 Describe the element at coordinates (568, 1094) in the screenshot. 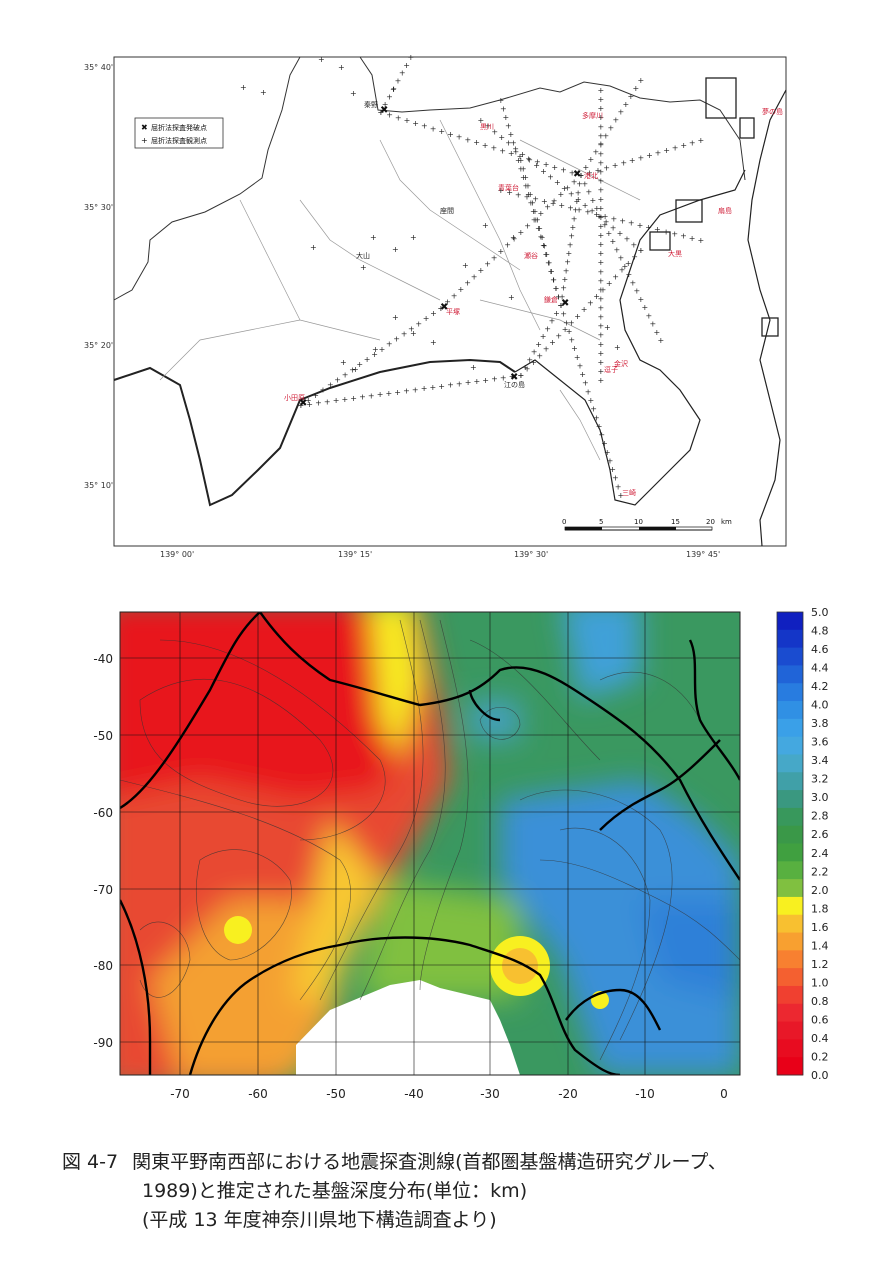

I see `x-tick-minus20: -20` at that location.